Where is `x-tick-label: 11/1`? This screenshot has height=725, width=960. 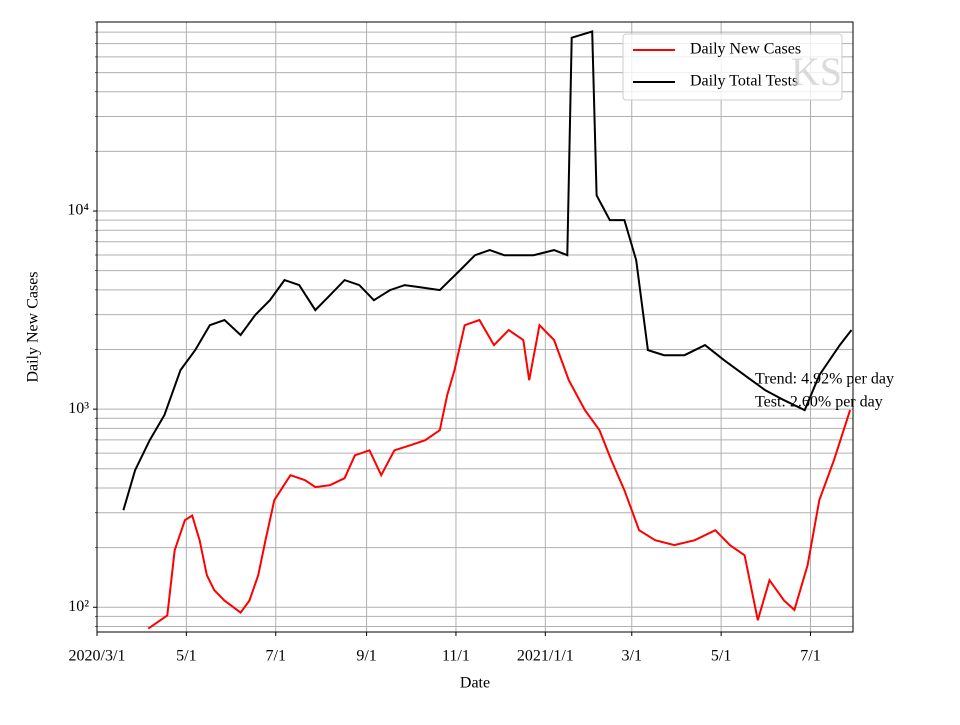 x-tick-label: 11/1 is located at coordinates (456, 656).